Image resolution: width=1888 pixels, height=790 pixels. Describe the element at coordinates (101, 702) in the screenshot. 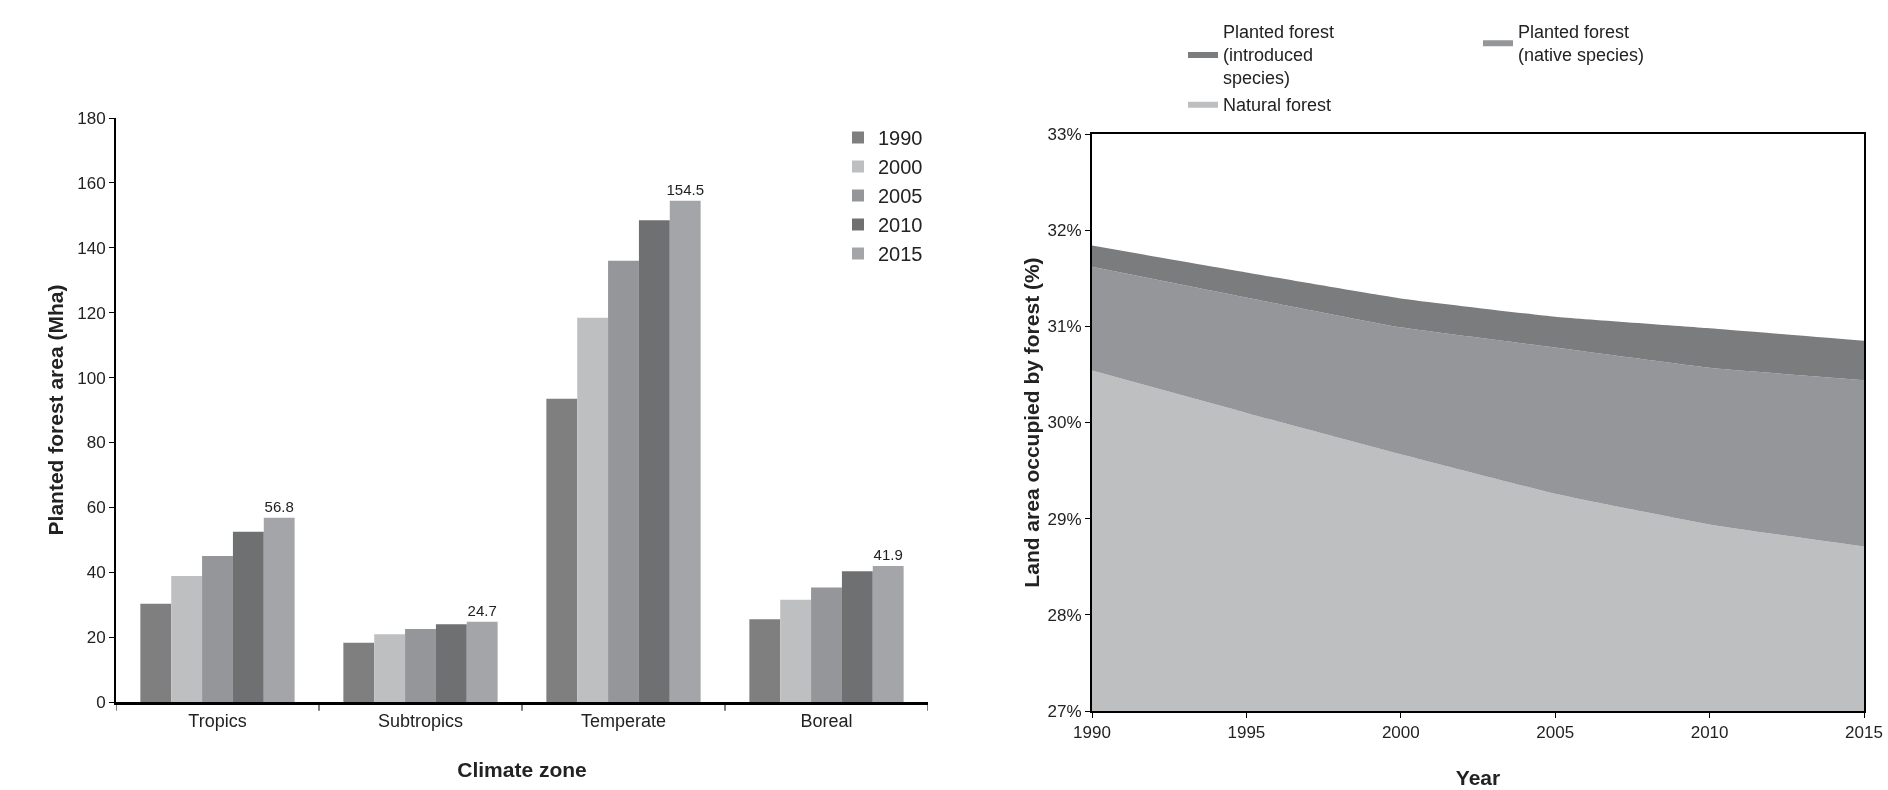

I see `y-tick-label: 0` at that location.